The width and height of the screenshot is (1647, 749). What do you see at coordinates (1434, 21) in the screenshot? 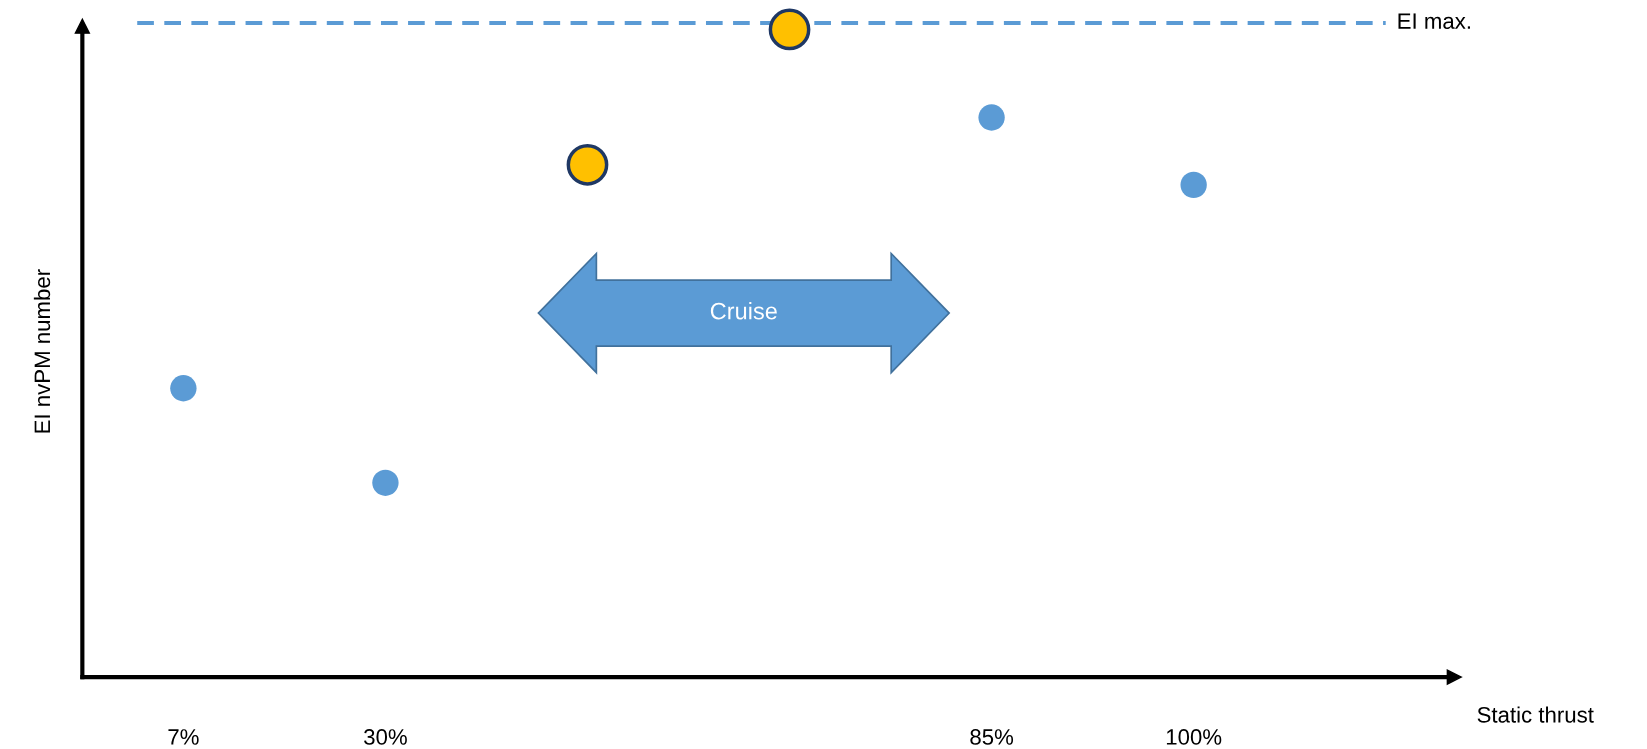
I see `ref-line-label: EI max.` at bounding box center [1434, 21].